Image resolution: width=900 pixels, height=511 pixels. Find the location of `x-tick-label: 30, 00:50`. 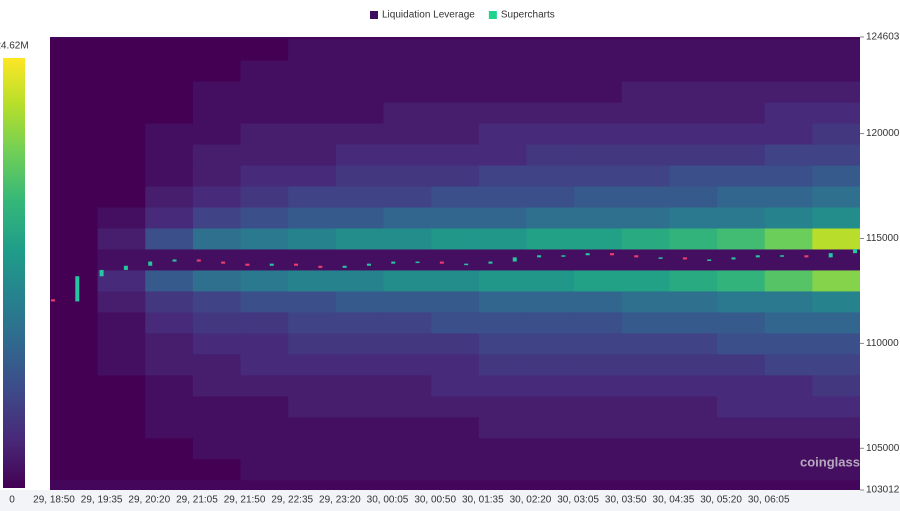

x-tick-label: 30, 00:50 is located at coordinates (435, 500).